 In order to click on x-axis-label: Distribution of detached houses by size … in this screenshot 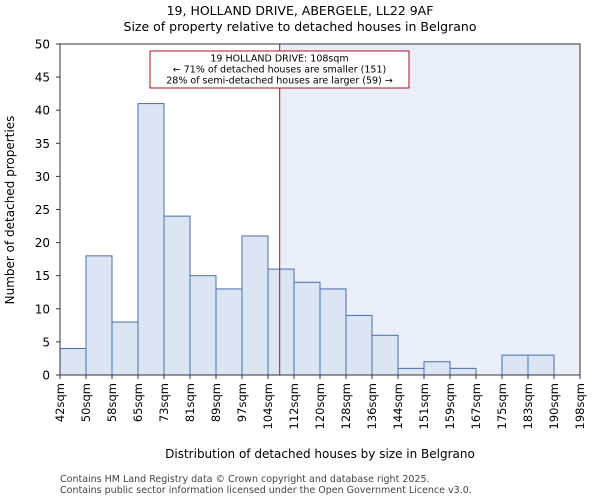, I will do `click(320, 454)`.